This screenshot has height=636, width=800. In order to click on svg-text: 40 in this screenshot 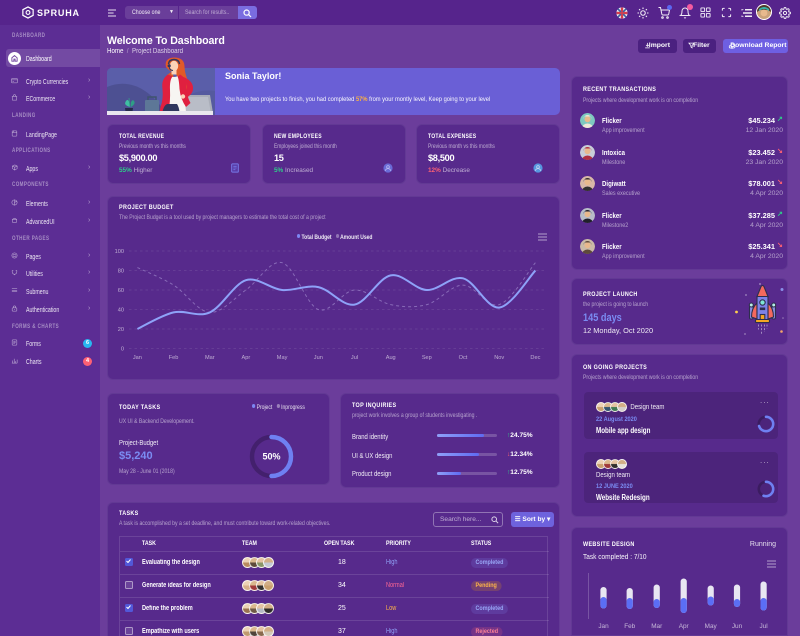, I will do `click(121, 311)`.